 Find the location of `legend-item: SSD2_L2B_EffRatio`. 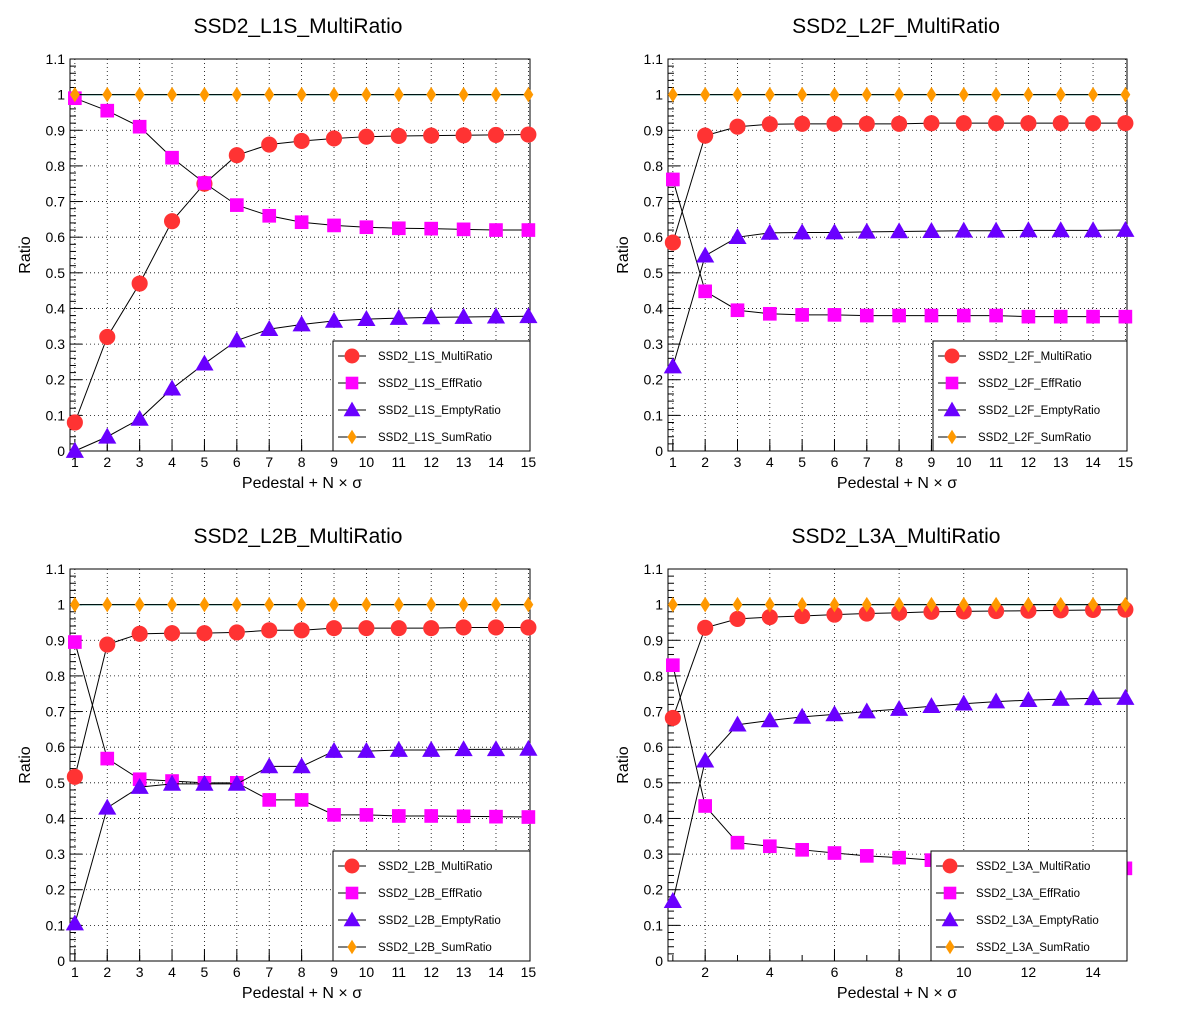

legend-item: SSD2_L2B_EffRatio is located at coordinates (410, 893).